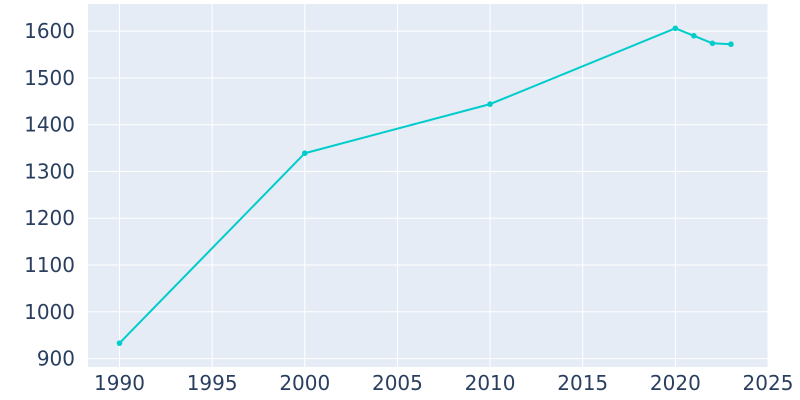 The image size is (800, 400). I want to click on data-point-1990, so click(119, 343).